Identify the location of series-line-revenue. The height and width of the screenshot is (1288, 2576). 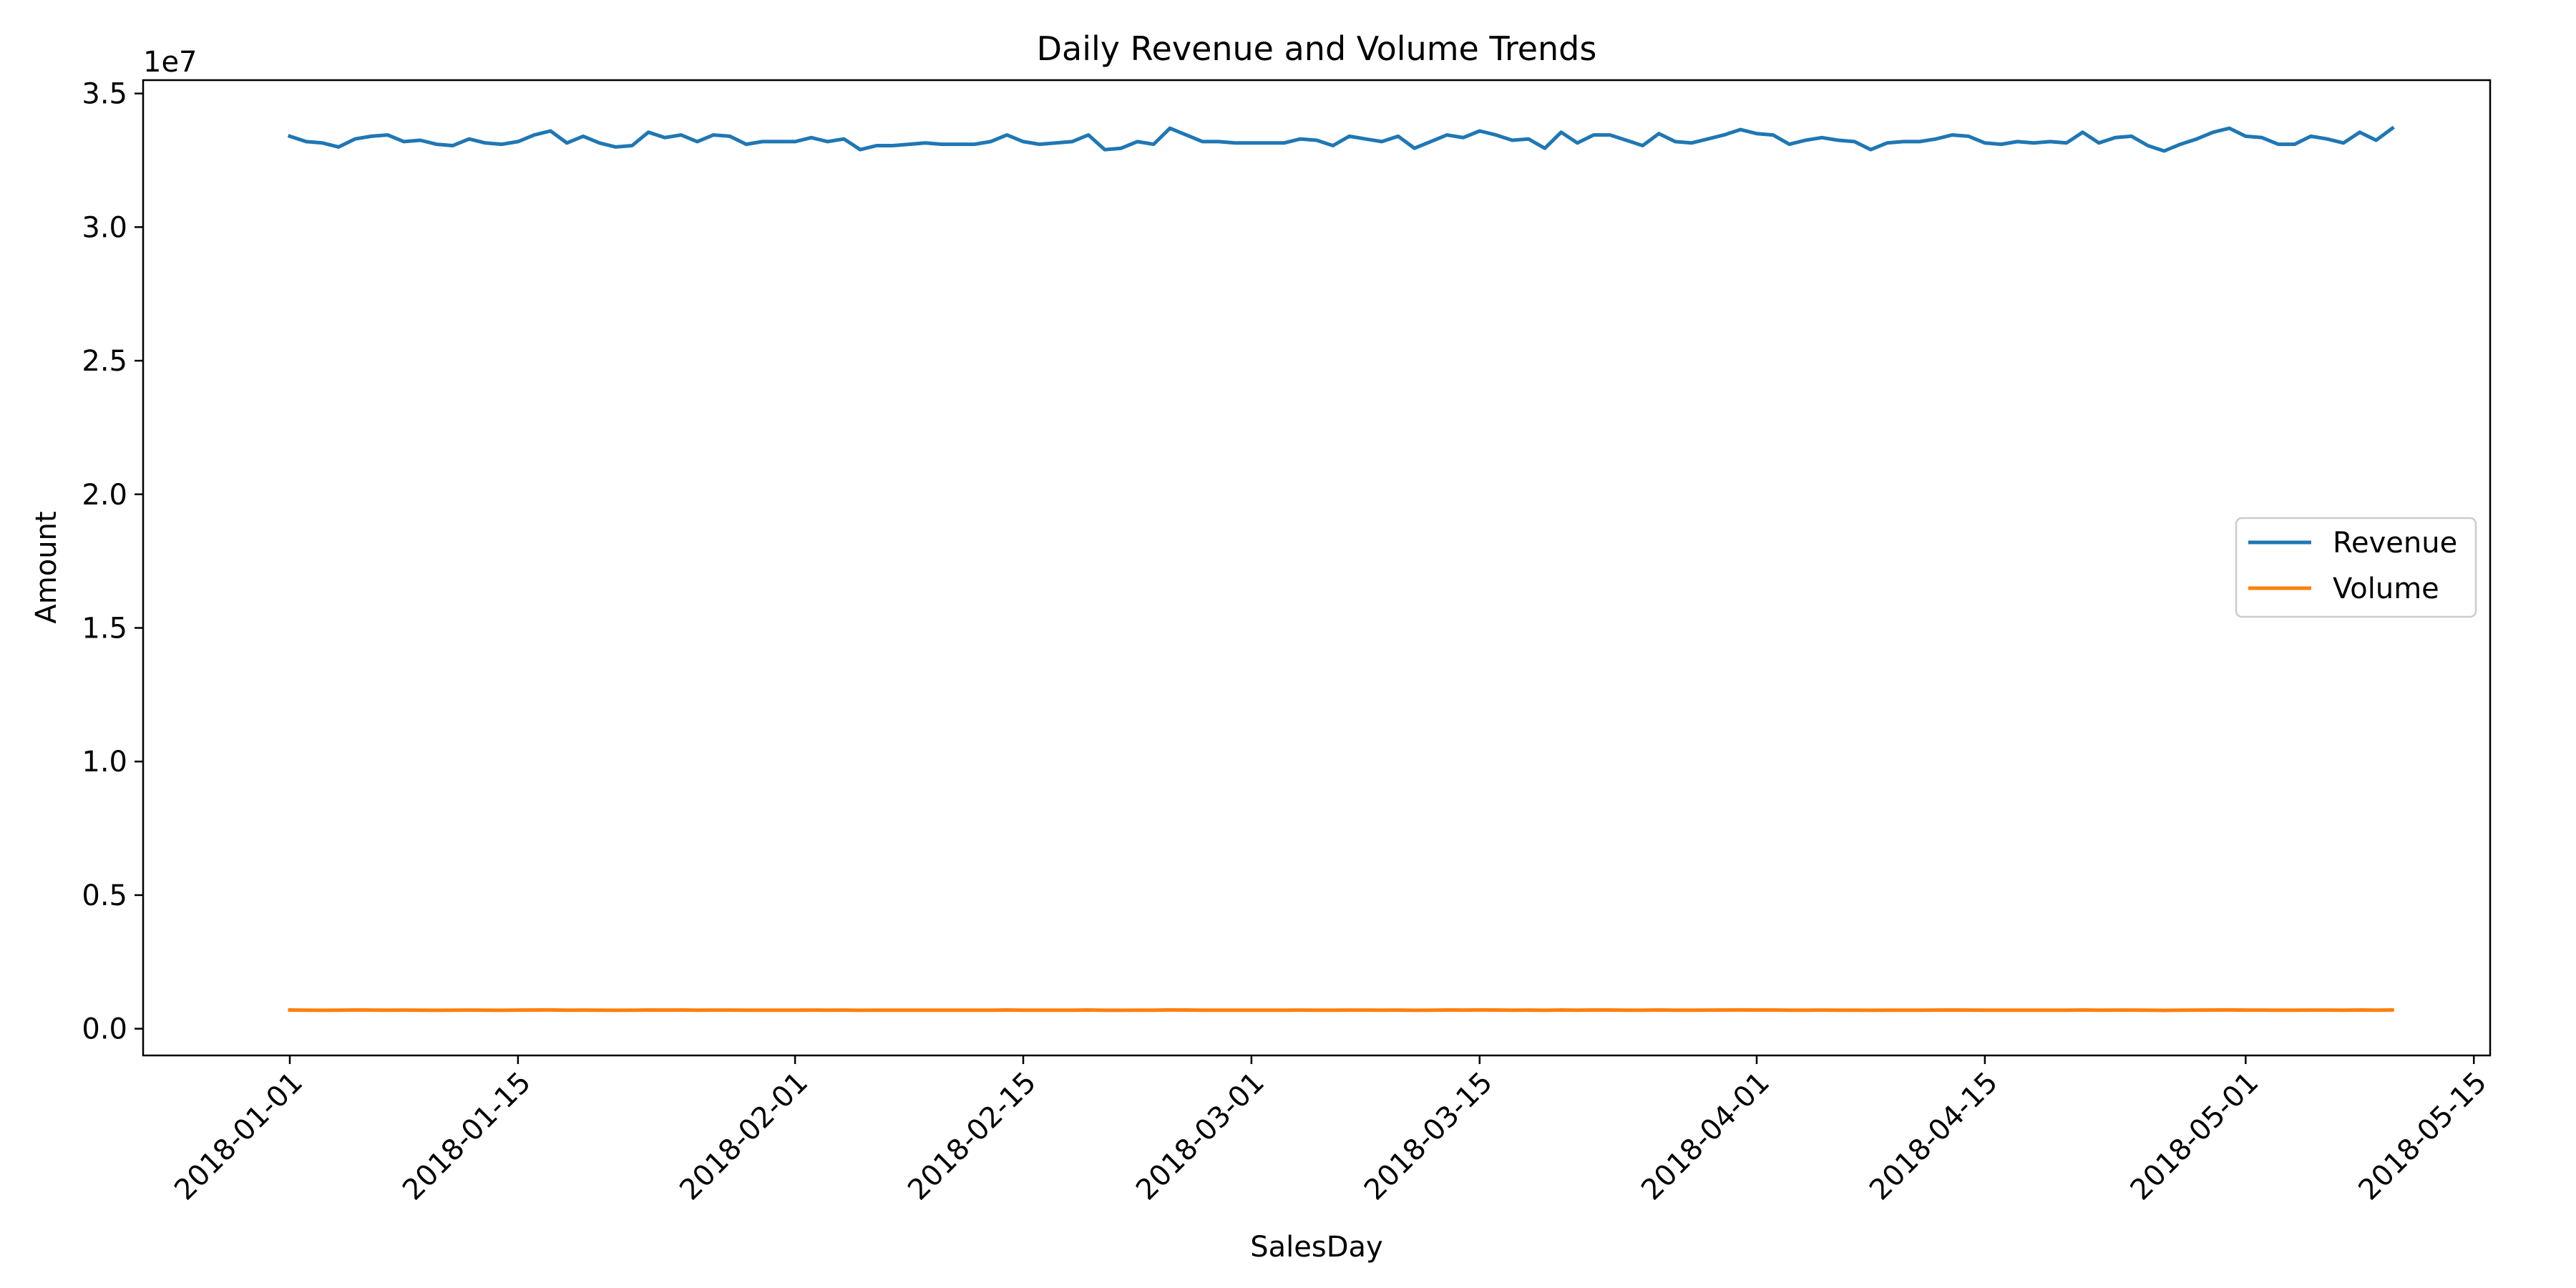
(1341, 139).